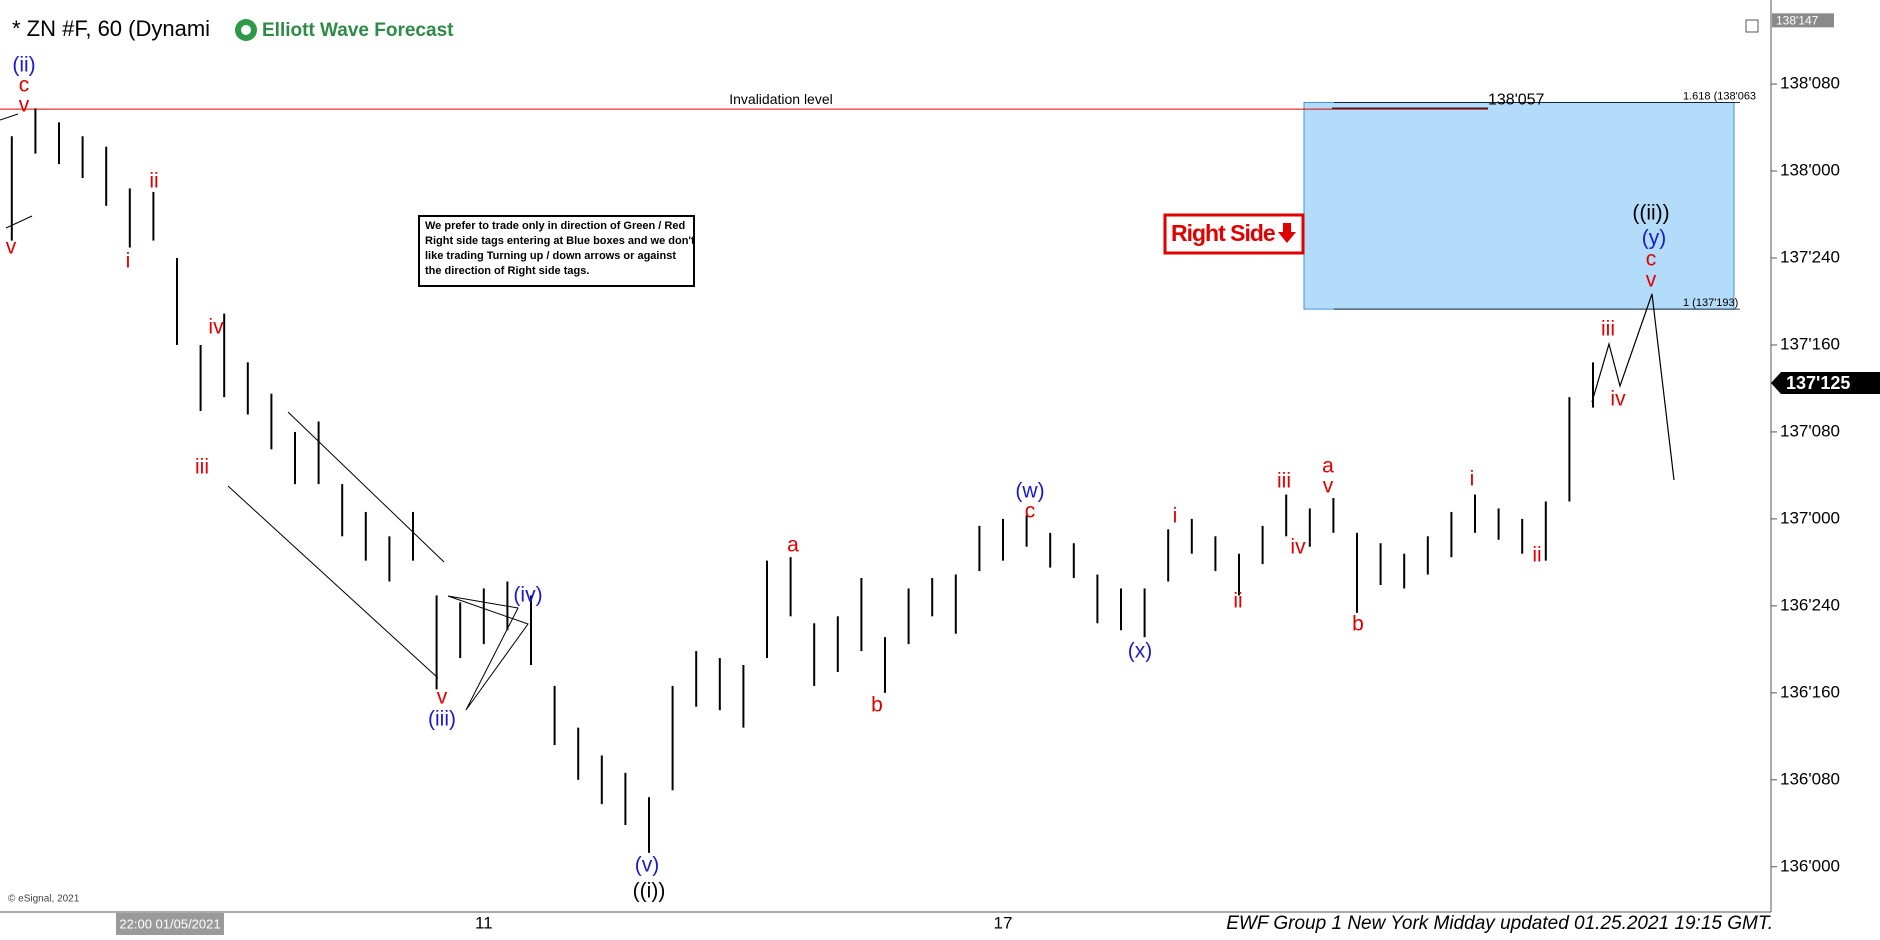 This screenshot has width=1880, height=940. Describe the element at coordinates (1810, 517) in the screenshot. I see `y-tick-label: 137'000` at that location.